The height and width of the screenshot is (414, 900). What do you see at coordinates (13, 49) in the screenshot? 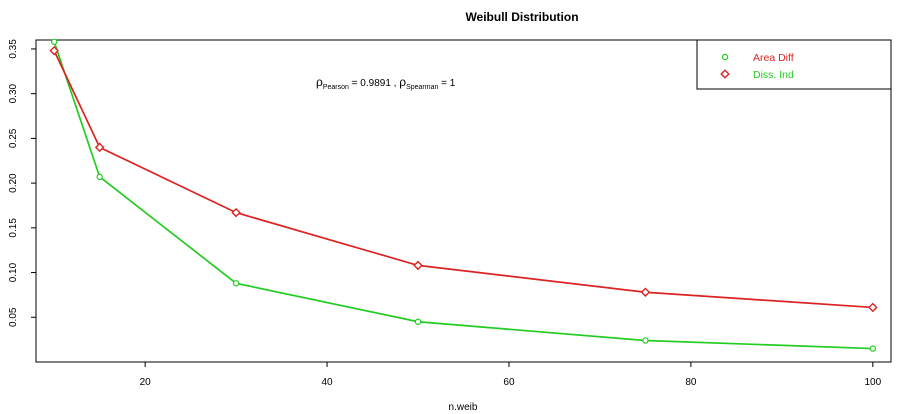
I see `y-tick-label: 0.35` at bounding box center [13, 49].